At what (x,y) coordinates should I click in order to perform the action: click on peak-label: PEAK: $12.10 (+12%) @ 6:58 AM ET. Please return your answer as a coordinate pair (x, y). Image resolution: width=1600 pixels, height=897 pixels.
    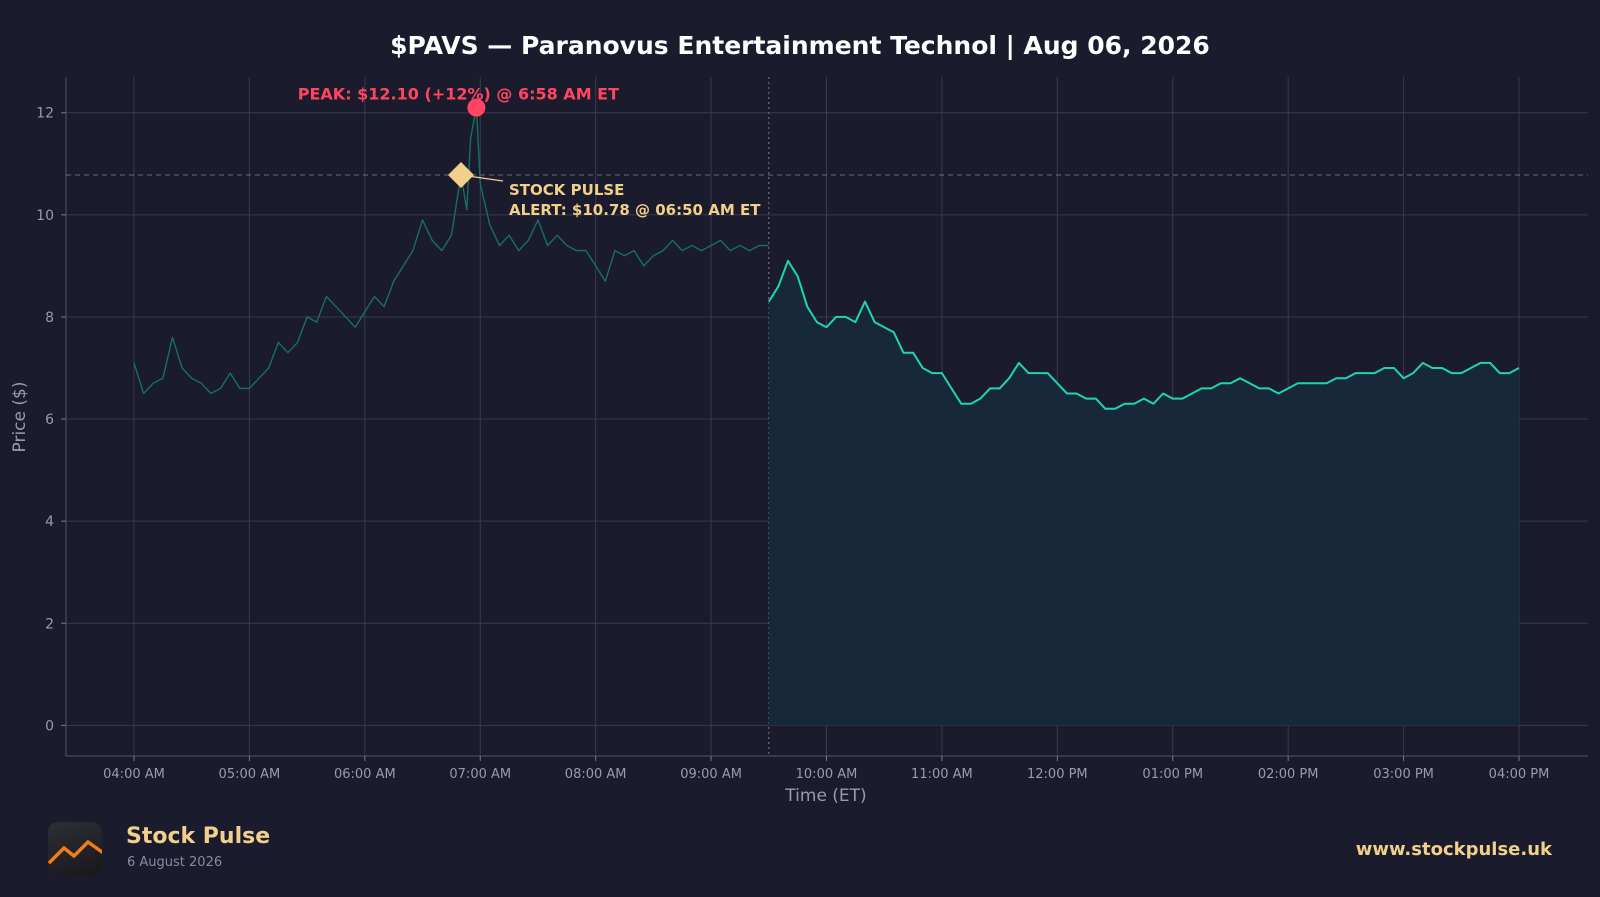
    Looking at the image, I should click on (458, 94).